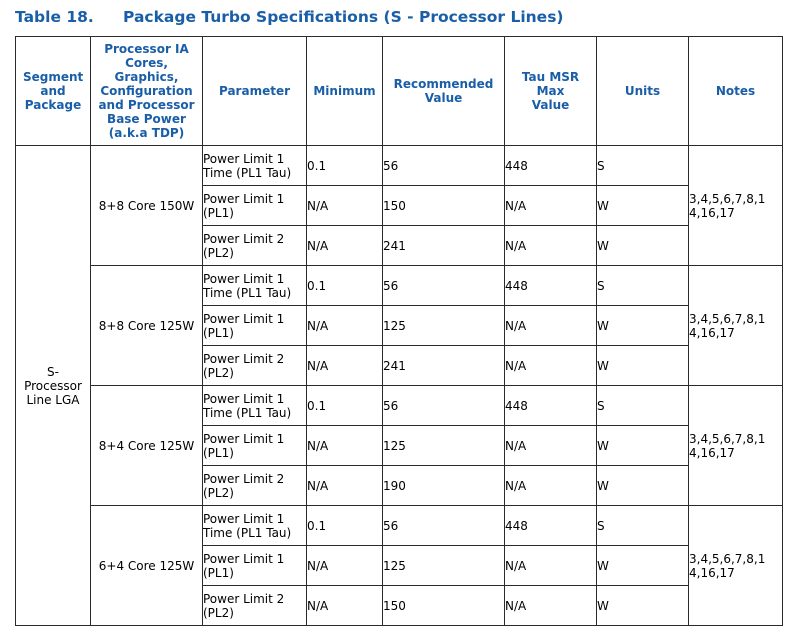 The width and height of the screenshot is (799, 634). I want to click on segment-cell: S-Processor Line LGA, so click(53, 385).